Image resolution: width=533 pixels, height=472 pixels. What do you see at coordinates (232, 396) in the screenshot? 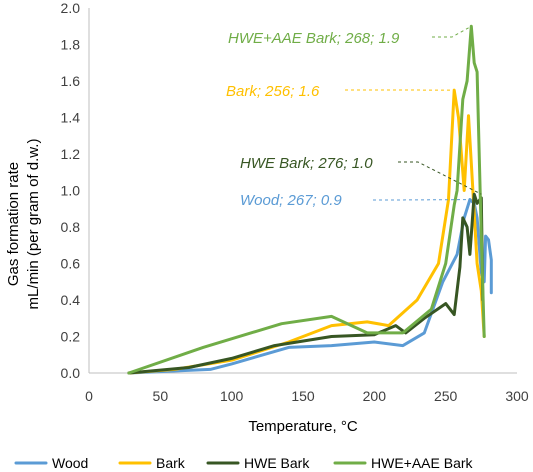
I see `x-tick-label: 100` at bounding box center [232, 396].